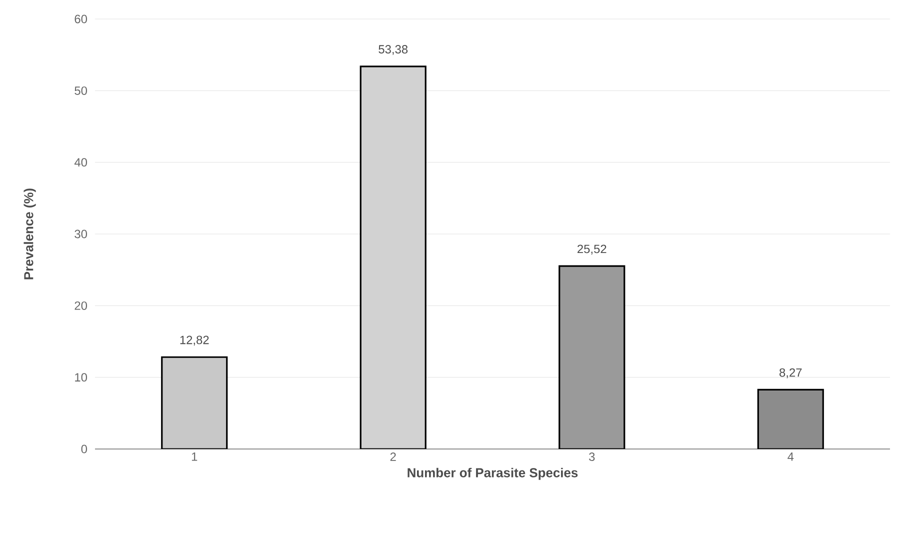  I want to click on y-tick-label: 40, so click(81, 162).